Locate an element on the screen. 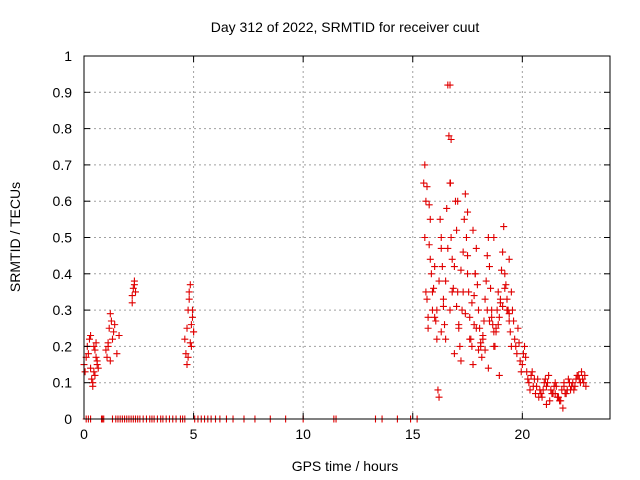 The image size is (640, 480). x-axis-label: GPS time / hours is located at coordinates (345, 466).